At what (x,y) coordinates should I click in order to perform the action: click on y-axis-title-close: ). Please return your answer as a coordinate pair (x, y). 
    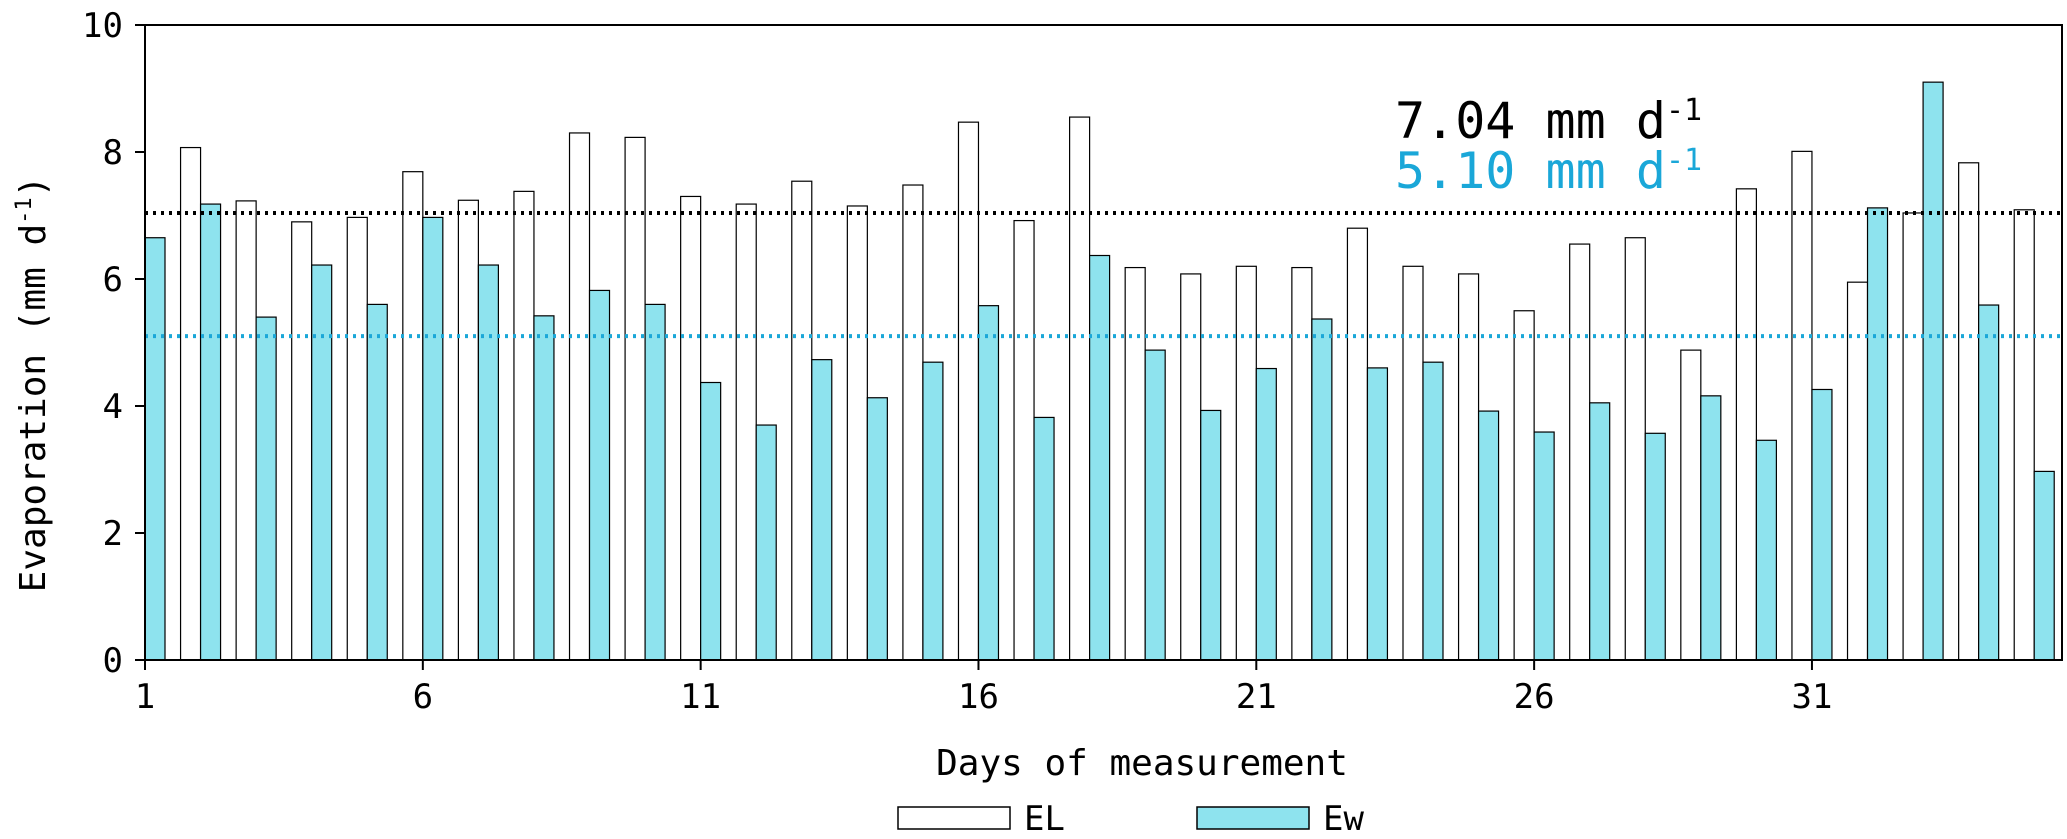
    Looking at the image, I should click on (33, 187).